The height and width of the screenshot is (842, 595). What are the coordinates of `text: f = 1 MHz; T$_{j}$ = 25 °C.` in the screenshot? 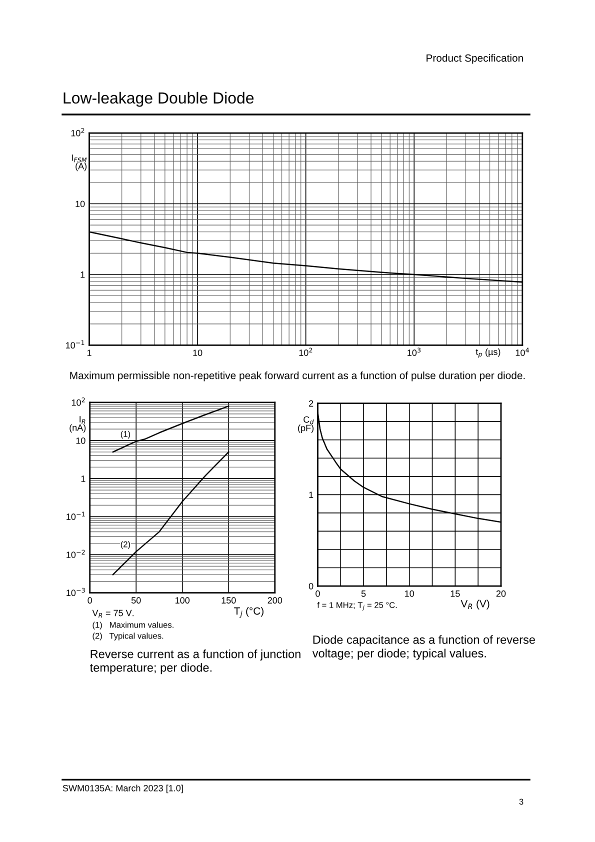 It's located at (357, 606).